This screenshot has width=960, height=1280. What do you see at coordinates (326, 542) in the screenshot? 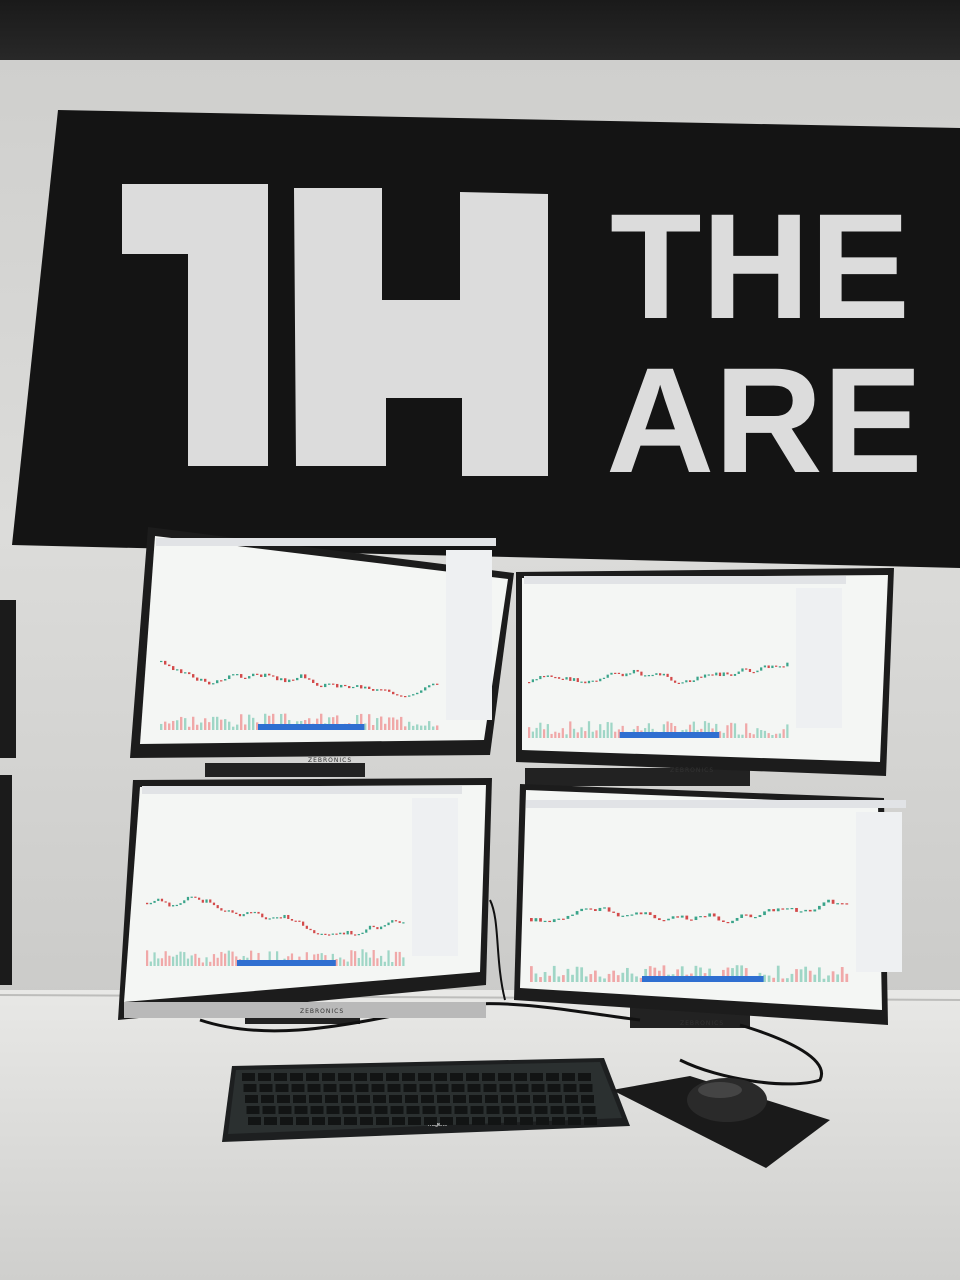
I see `browser-toolbar` at bounding box center [326, 542].